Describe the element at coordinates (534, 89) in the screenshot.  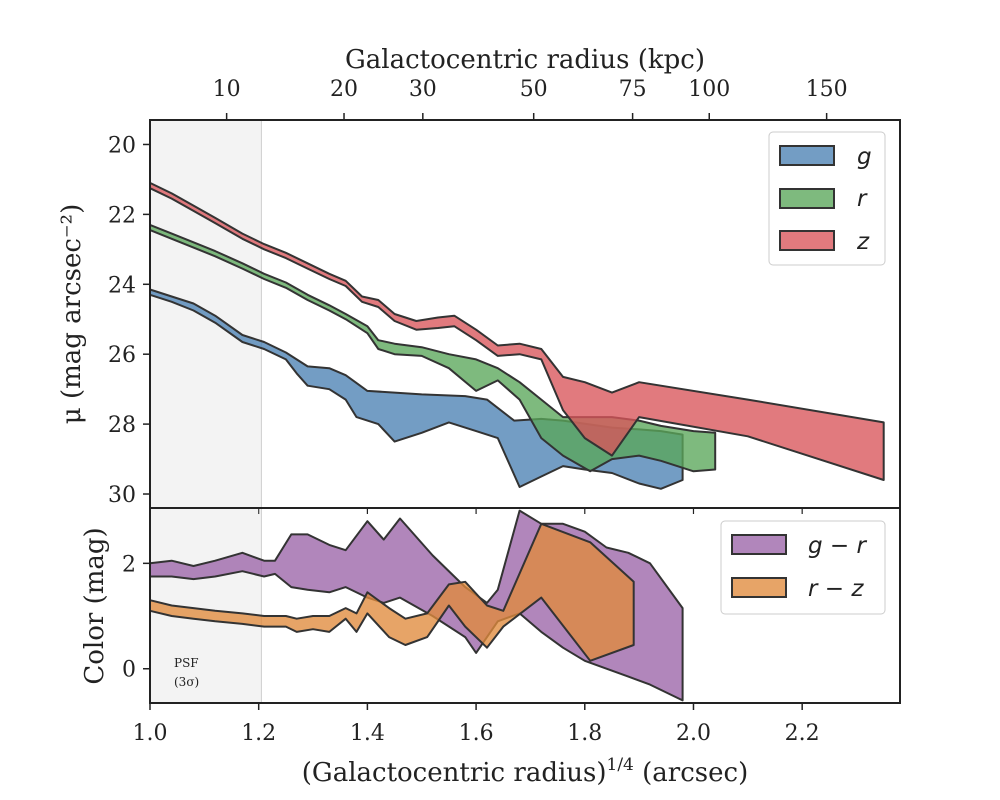
I see `kpc-tick-label: 50` at that location.